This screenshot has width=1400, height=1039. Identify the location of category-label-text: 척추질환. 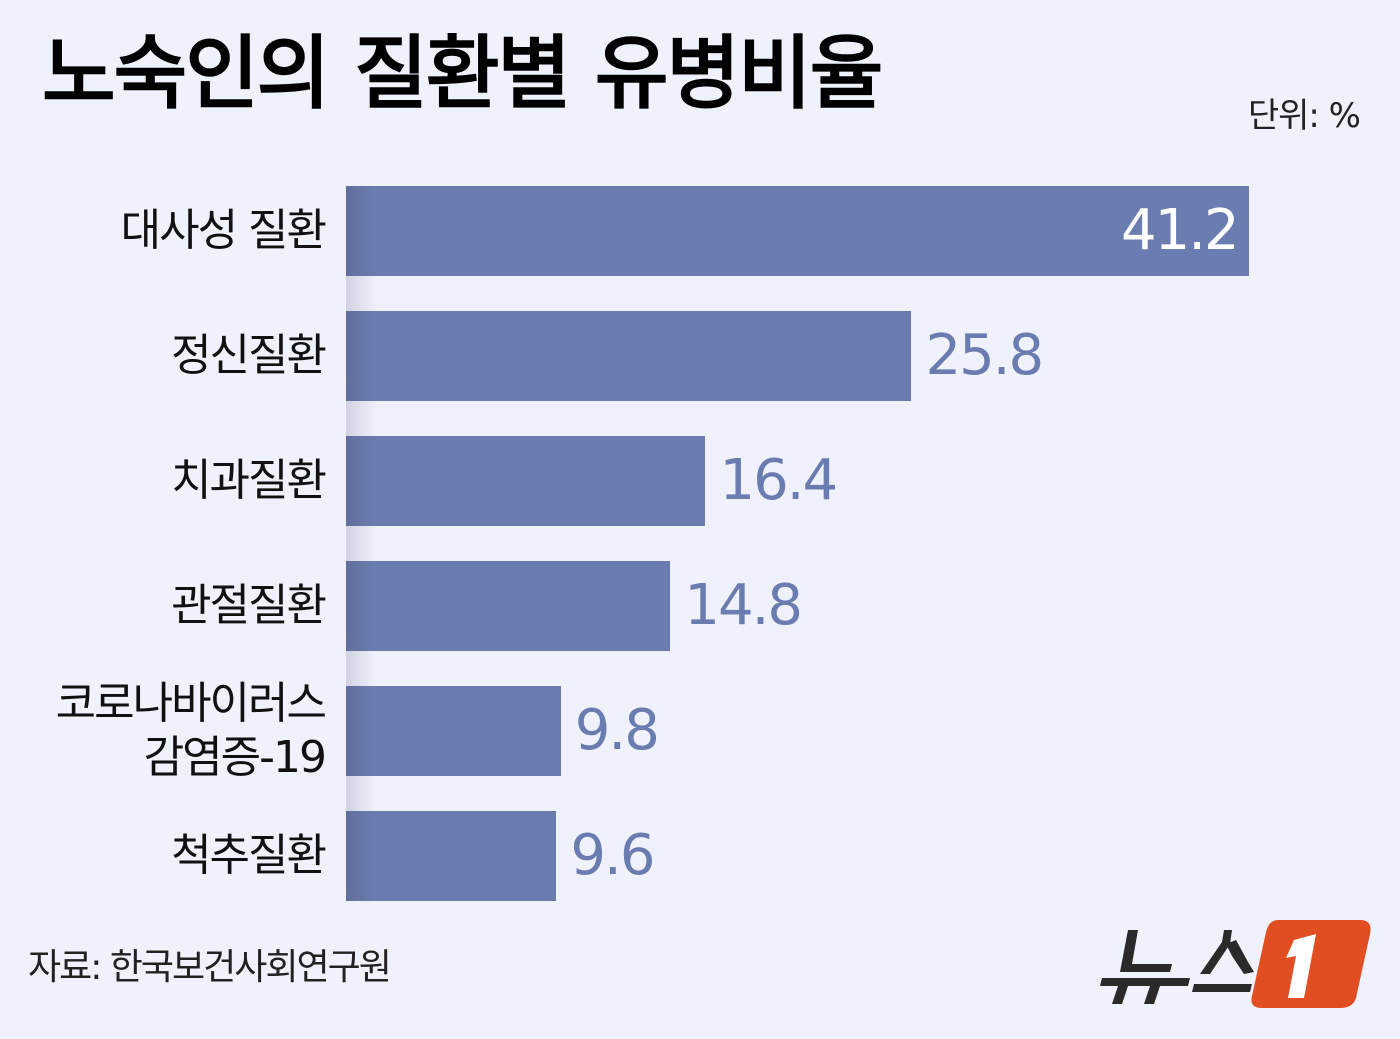
(249, 856).